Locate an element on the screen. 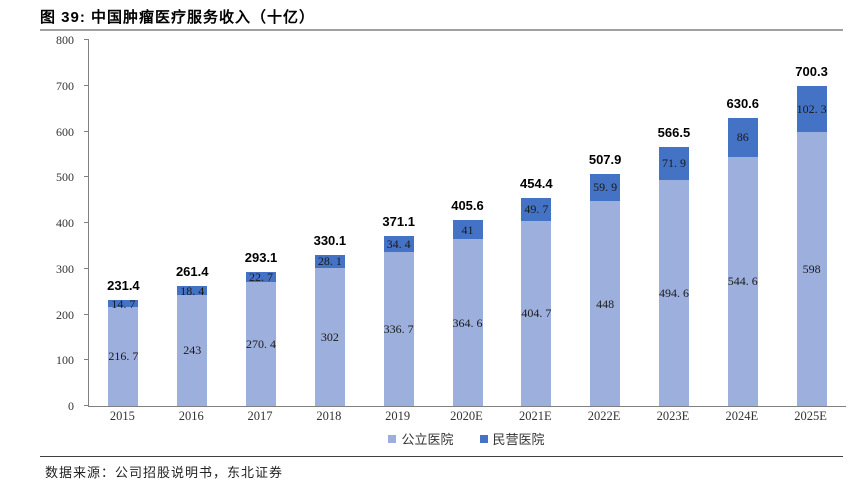 This screenshot has height=482, width=854. x-tick-label: 2023E is located at coordinates (673, 416).